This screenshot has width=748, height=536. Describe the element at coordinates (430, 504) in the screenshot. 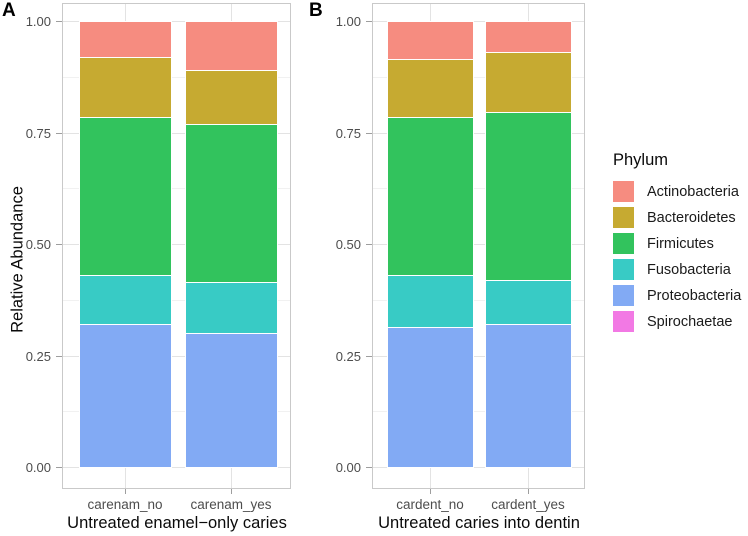

I see `x-tick-label: cardent_no` at that location.